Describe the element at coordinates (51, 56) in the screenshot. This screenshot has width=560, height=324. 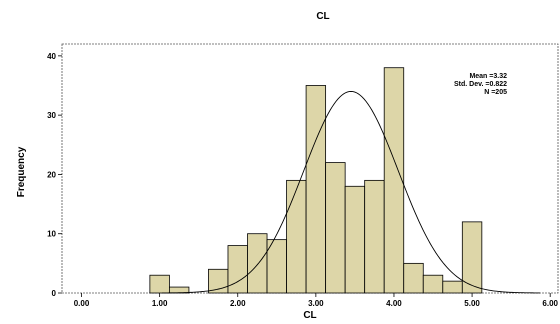
I see `y-tick-label-4: 40` at that location.